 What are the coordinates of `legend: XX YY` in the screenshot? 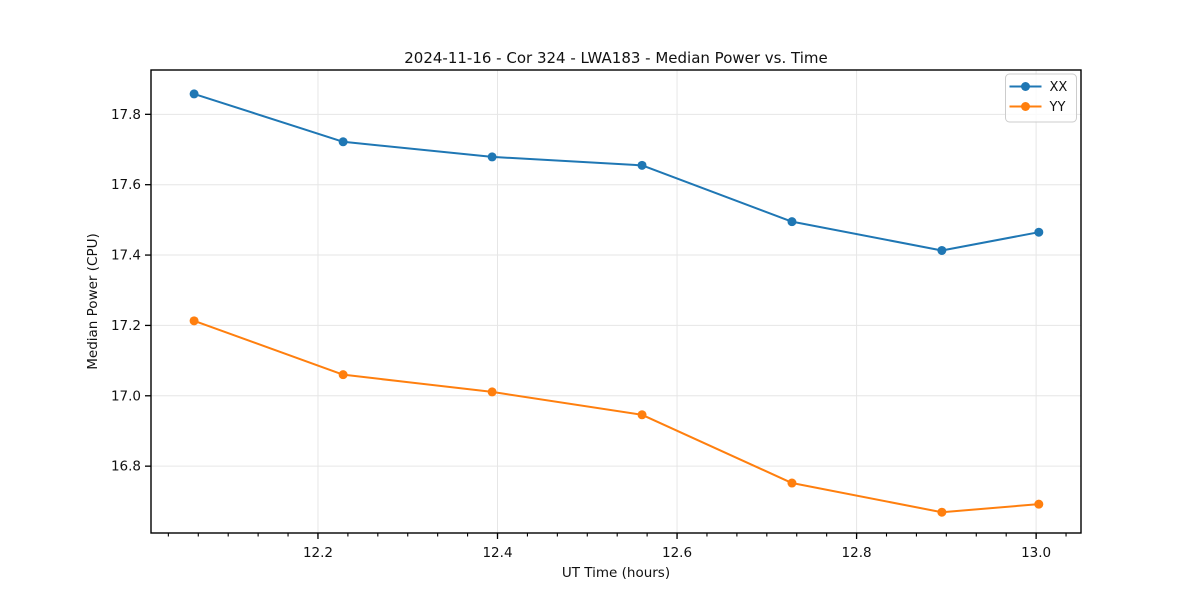 It's located at (1041, 98).